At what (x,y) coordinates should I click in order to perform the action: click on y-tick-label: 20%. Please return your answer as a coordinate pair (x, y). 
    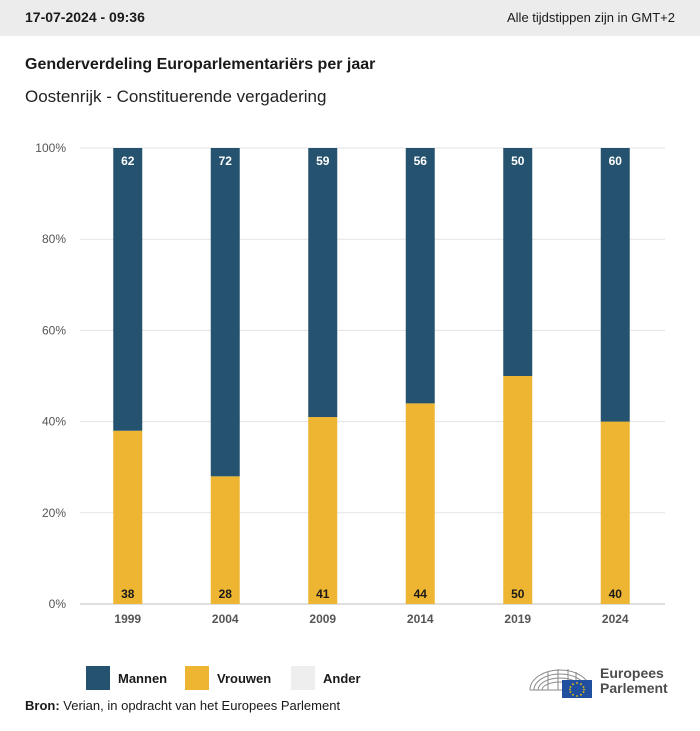
    Looking at the image, I should click on (54, 513).